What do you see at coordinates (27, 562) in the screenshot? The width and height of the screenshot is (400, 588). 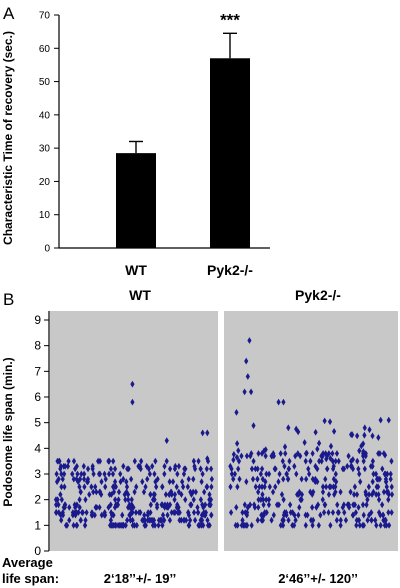 I see `footer-average-label: Average` at bounding box center [27, 562].